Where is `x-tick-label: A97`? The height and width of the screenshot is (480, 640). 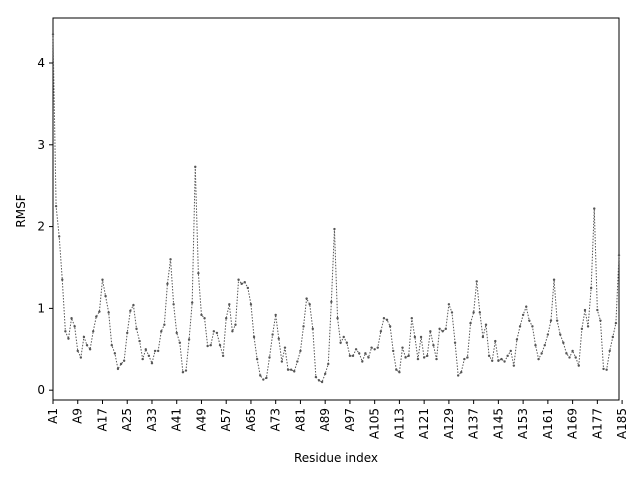
x-tick-label: A97 is located at coordinates (350, 419).